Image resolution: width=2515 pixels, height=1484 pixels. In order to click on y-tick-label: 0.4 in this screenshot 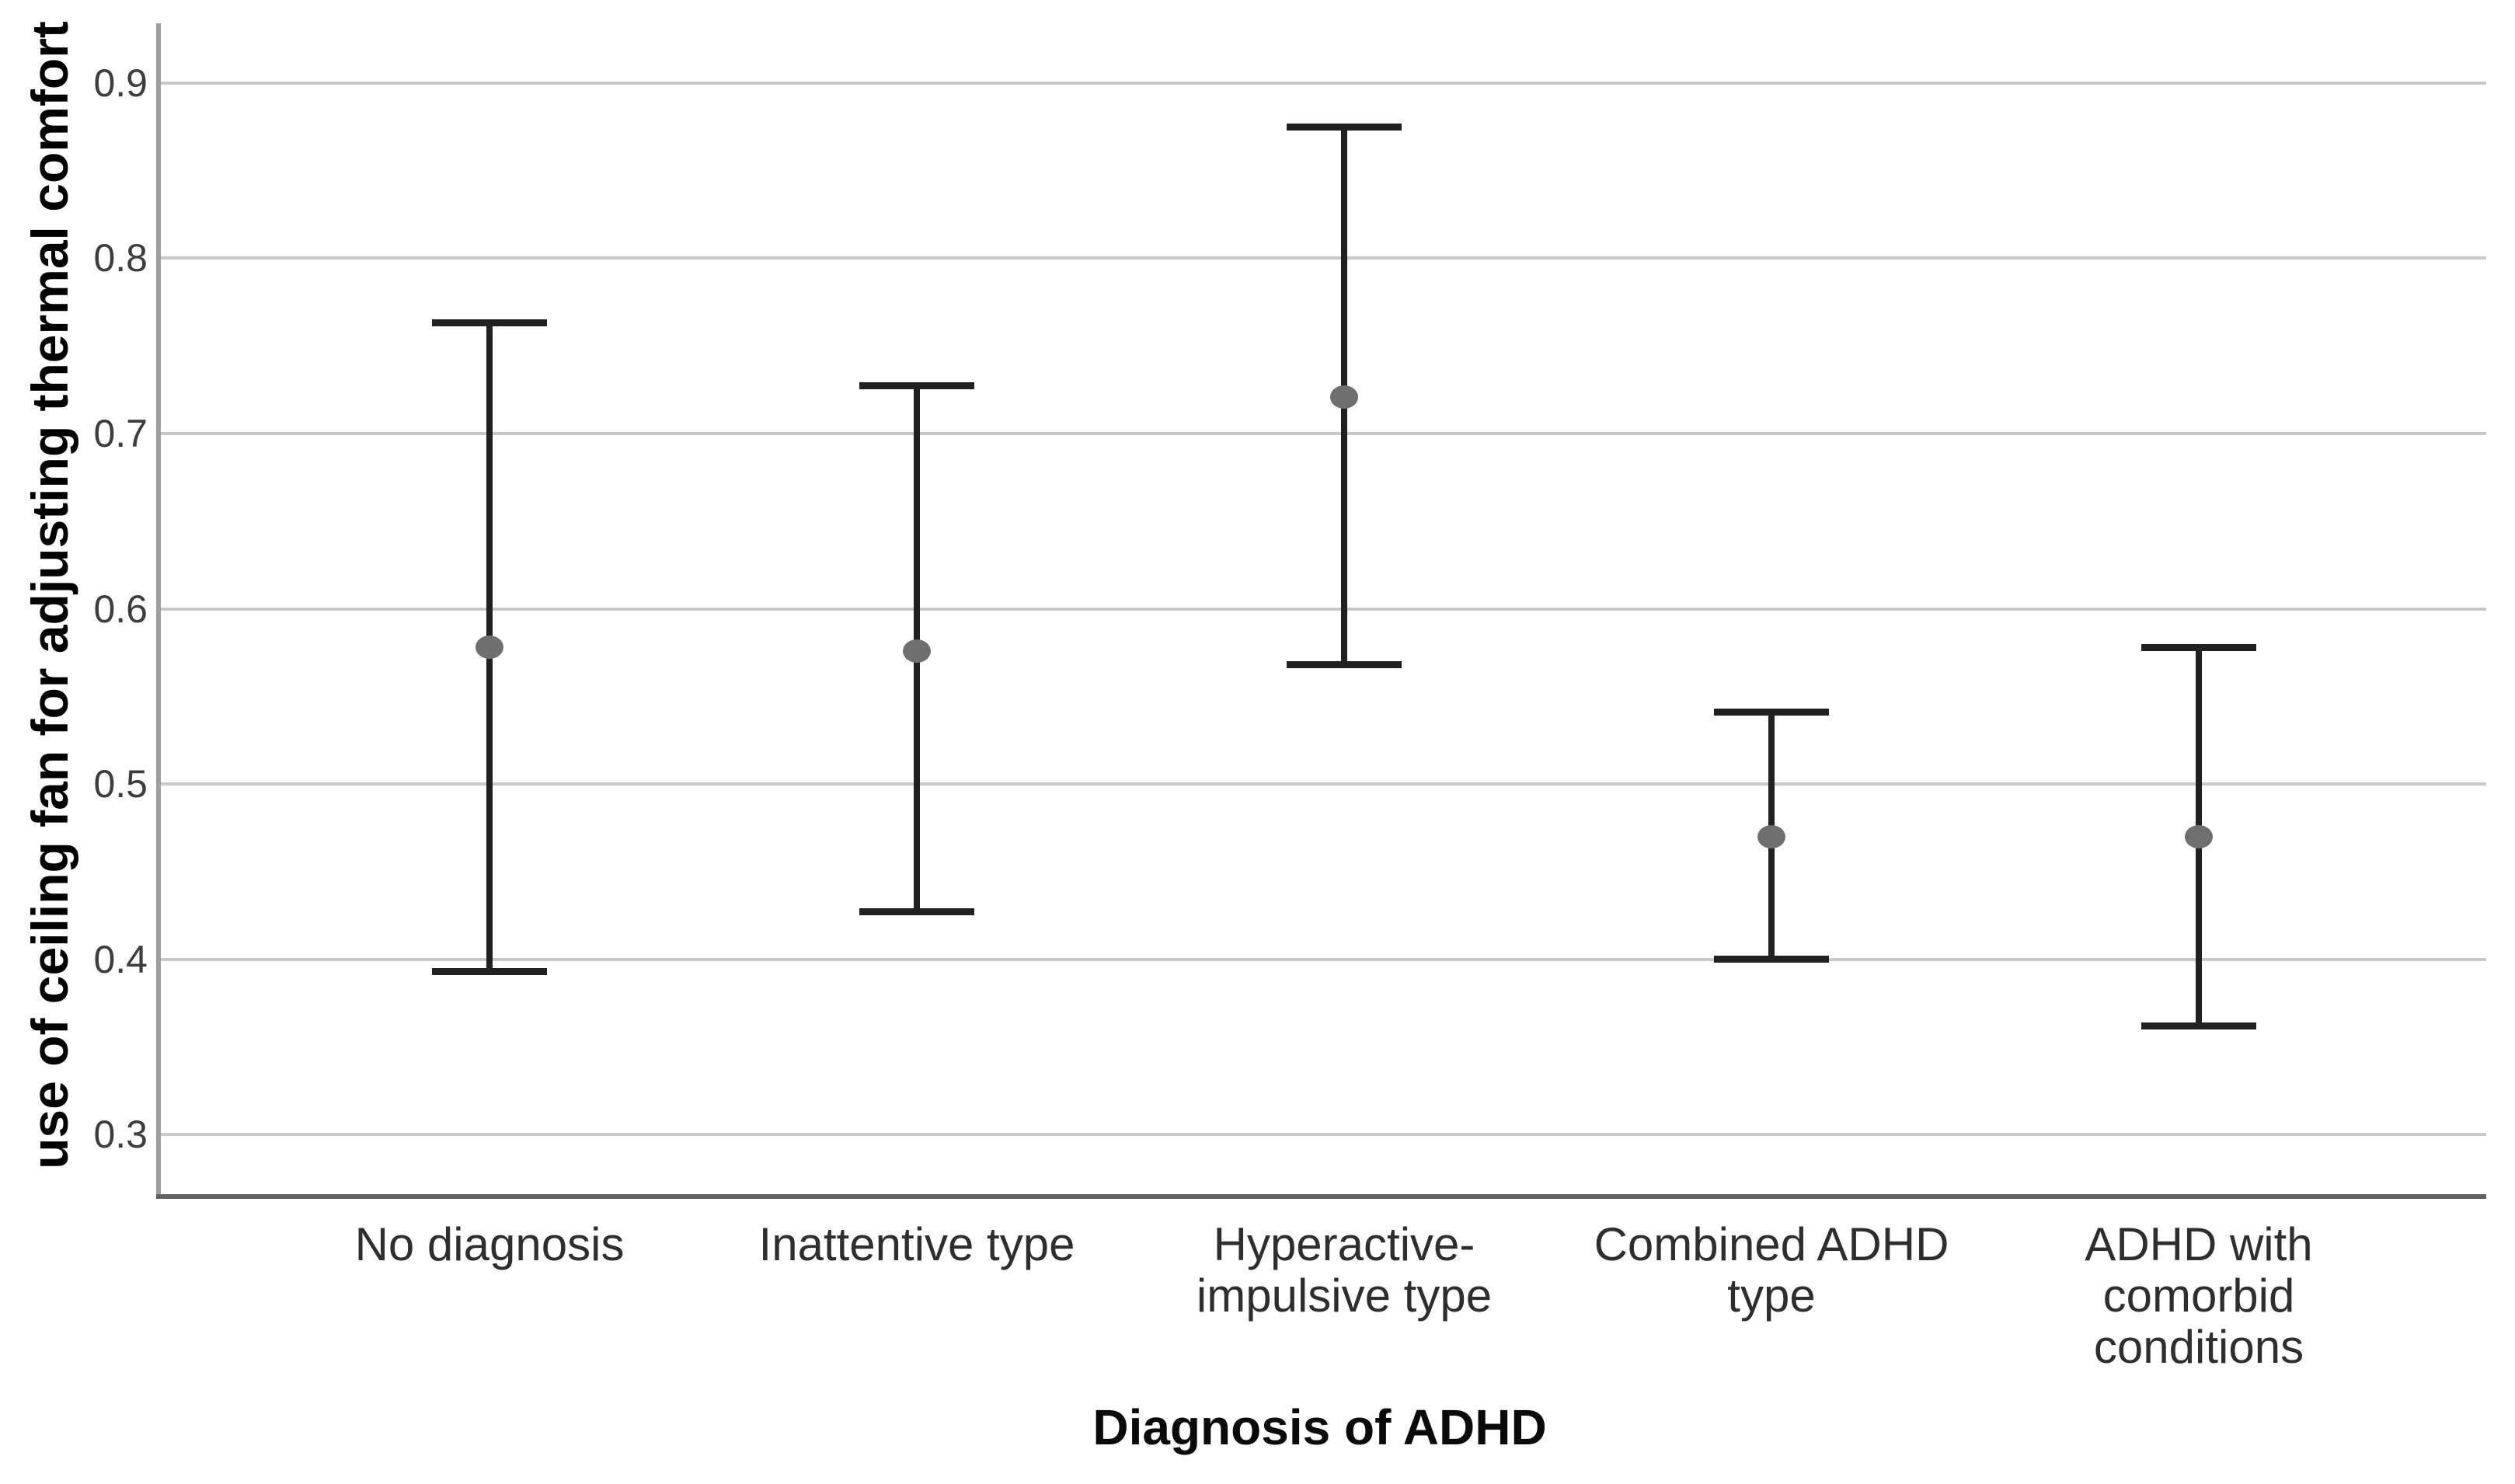, I will do `click(120, 959)`.